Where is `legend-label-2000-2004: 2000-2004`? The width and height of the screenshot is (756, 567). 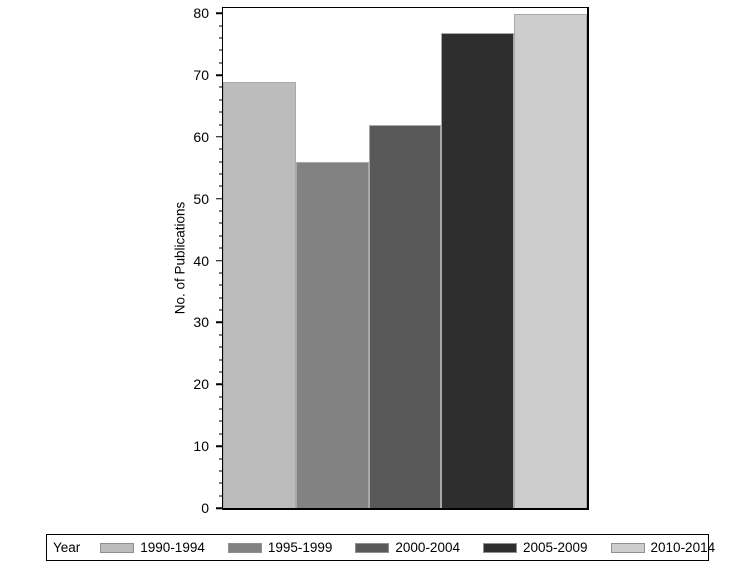
legend-label-2000-2004: 2000-2004 is located at coordinates (427, 547).